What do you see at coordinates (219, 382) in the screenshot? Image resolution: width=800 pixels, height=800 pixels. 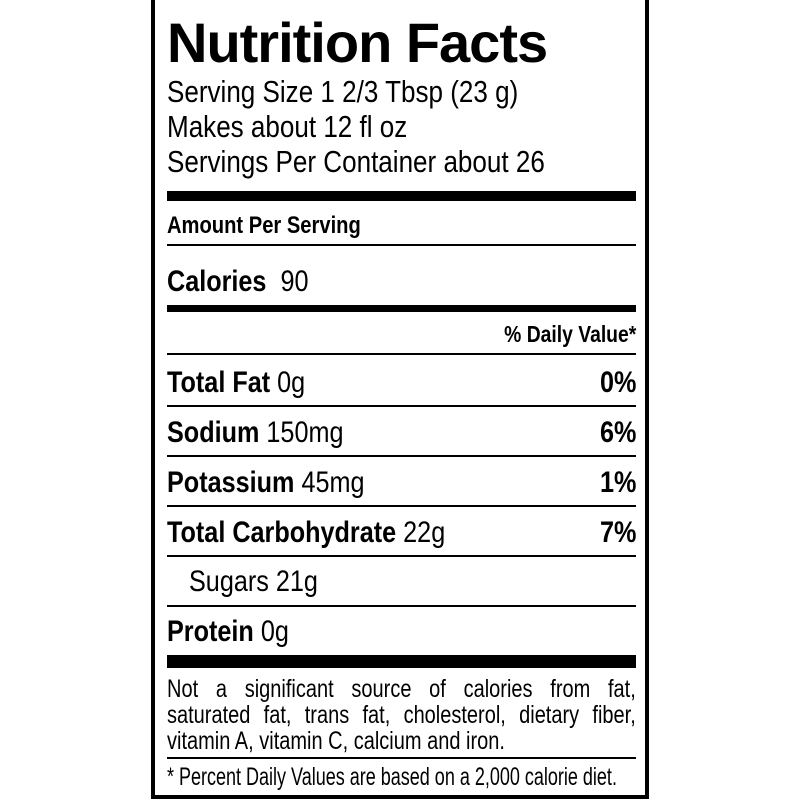 I see `nutrient-label: Total Fat` at bounding box center [219, 382].